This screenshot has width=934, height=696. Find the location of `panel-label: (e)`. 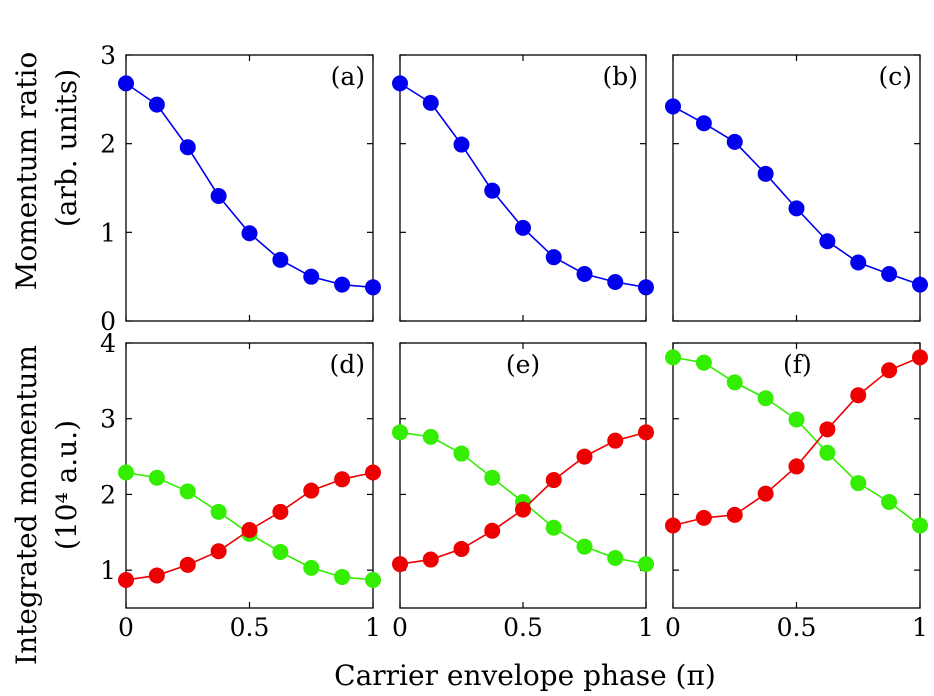

panel-label: (e) is located at coordinates (523, 364).